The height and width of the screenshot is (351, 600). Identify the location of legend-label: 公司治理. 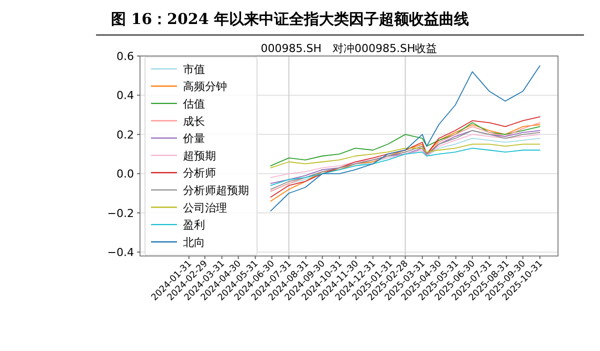
(205, 207).